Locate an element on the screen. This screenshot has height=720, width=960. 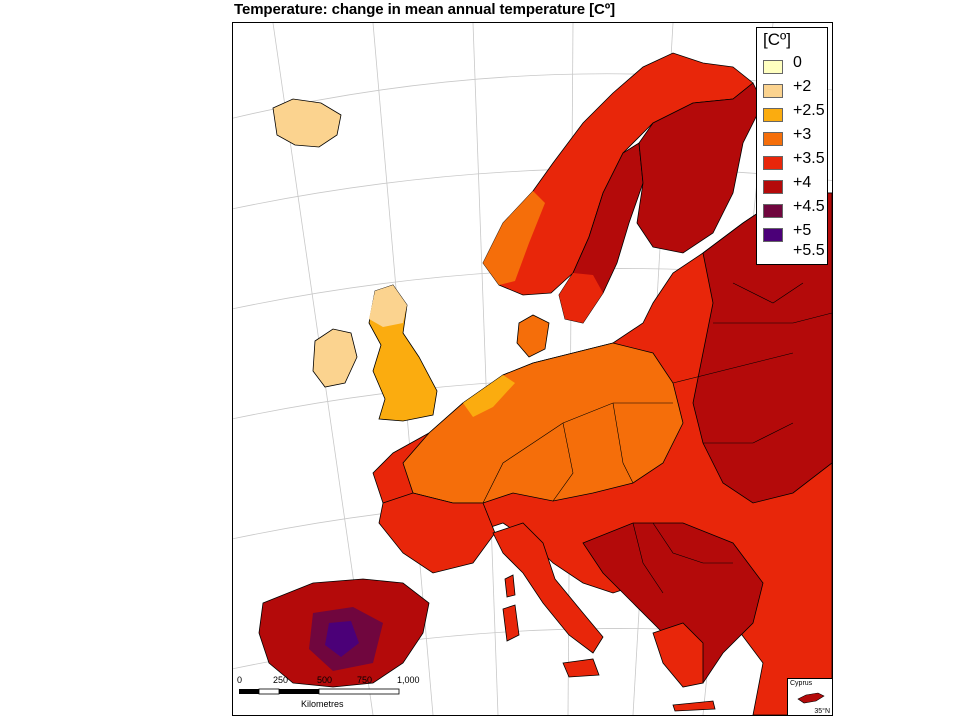
cyprus-latitude: 35°N is located at coordinates (822, 711).